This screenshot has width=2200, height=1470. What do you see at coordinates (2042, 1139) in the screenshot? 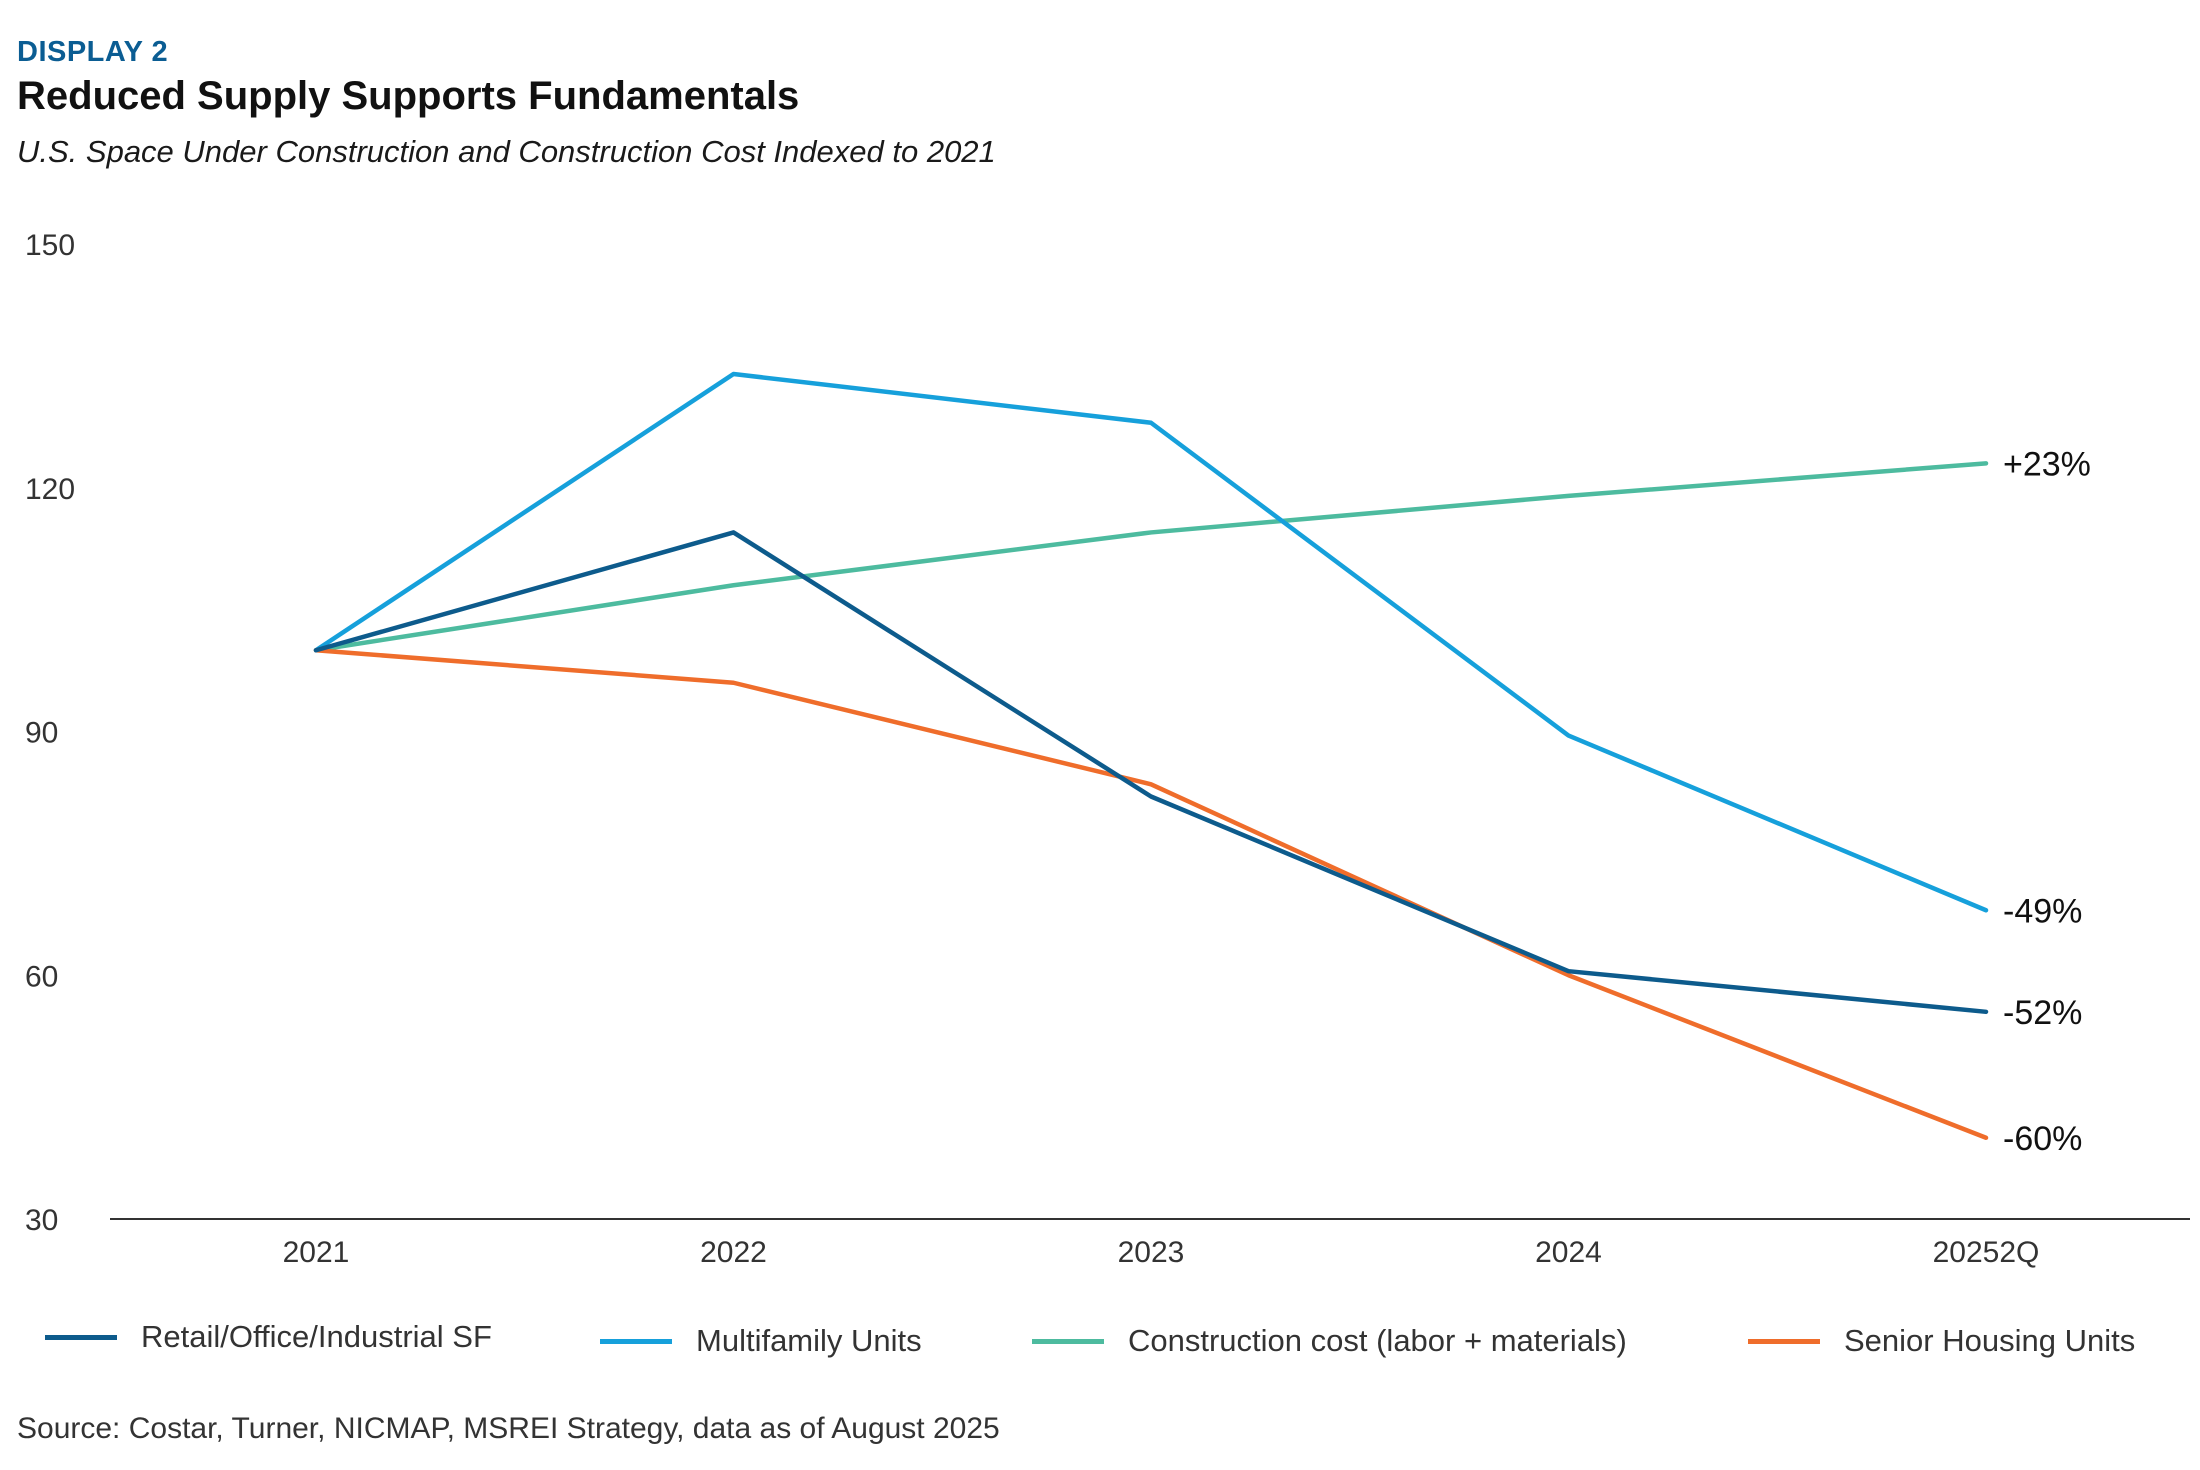
I see `series-end-label: -60%` at bounding box center [2042, 1139].